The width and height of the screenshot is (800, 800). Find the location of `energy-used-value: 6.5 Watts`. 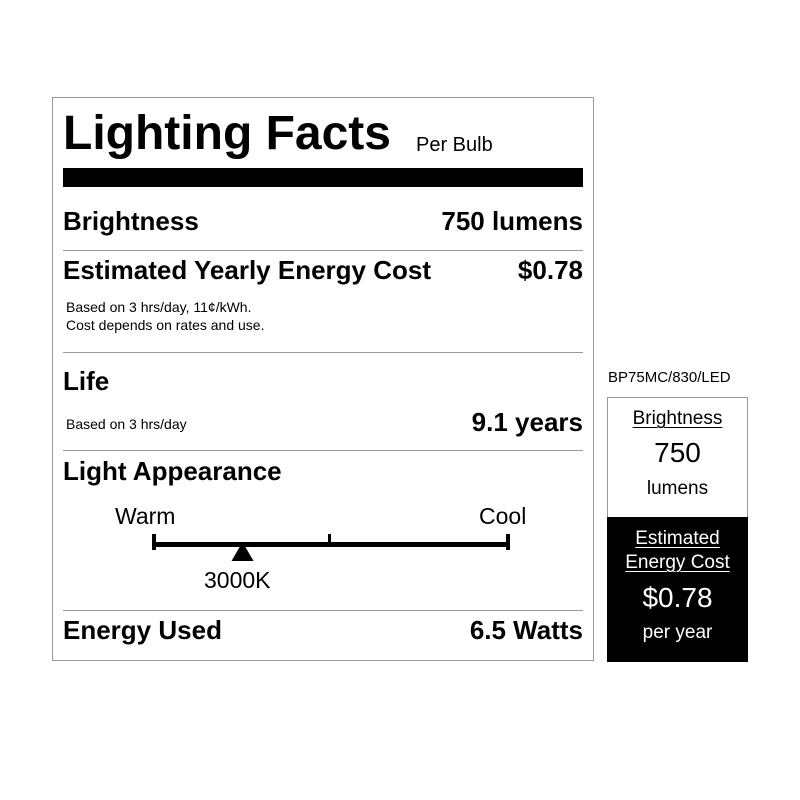

energy-used-value: 6.5 Watts is located at coordinates (526, 630).